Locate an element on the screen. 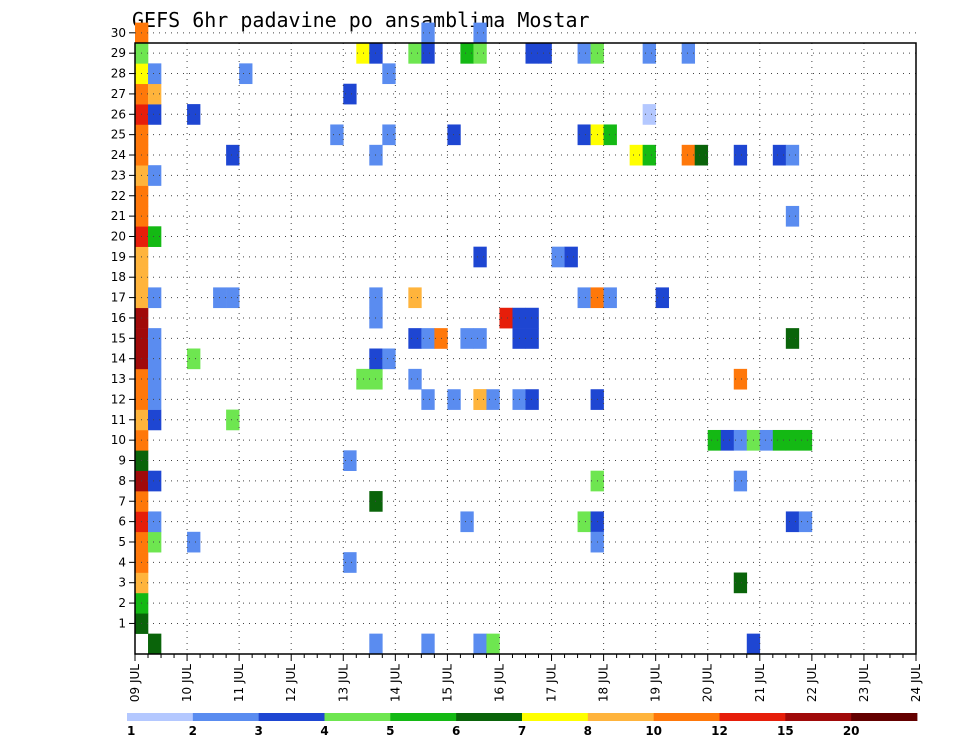 Image resolution: width=960 pixels, height=742 pixels. x-tick-label: 17 JUL is located at coordinates (552, 683).